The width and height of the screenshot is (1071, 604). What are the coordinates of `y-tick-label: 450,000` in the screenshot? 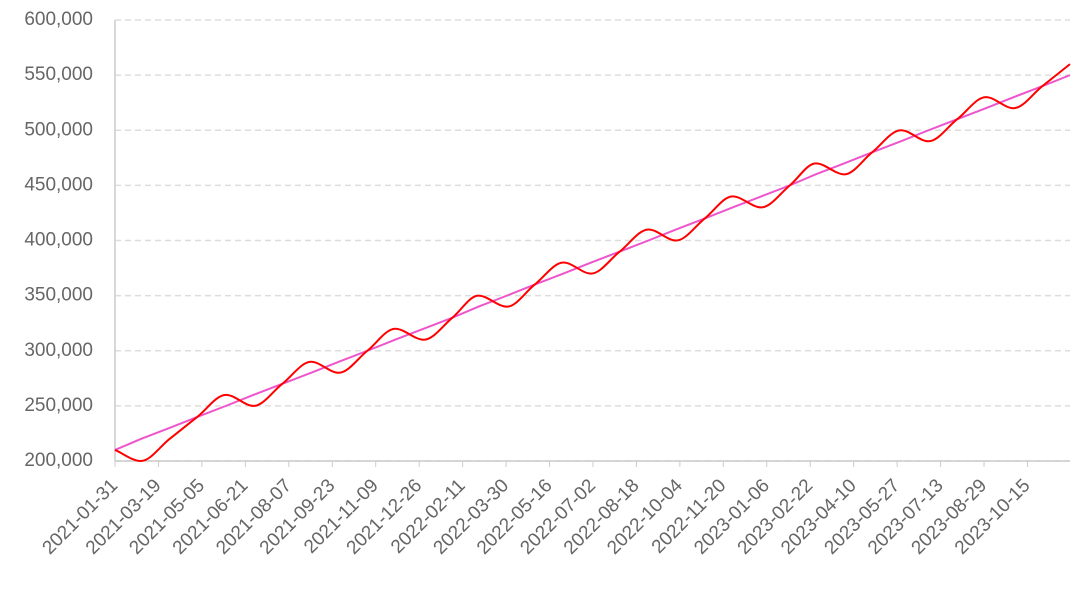 It's located at (58, 184).